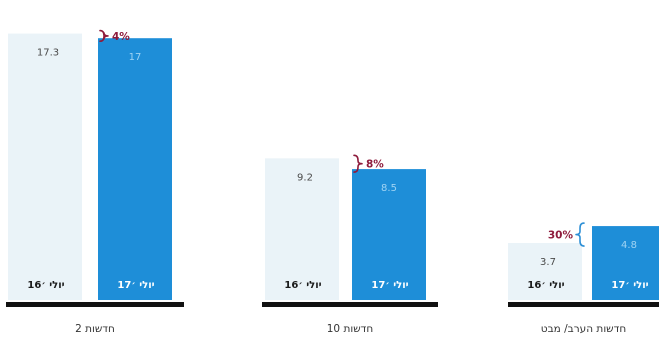  I want to click on group-label-3: חדשות הערב/ מבט, so click(583, 329).